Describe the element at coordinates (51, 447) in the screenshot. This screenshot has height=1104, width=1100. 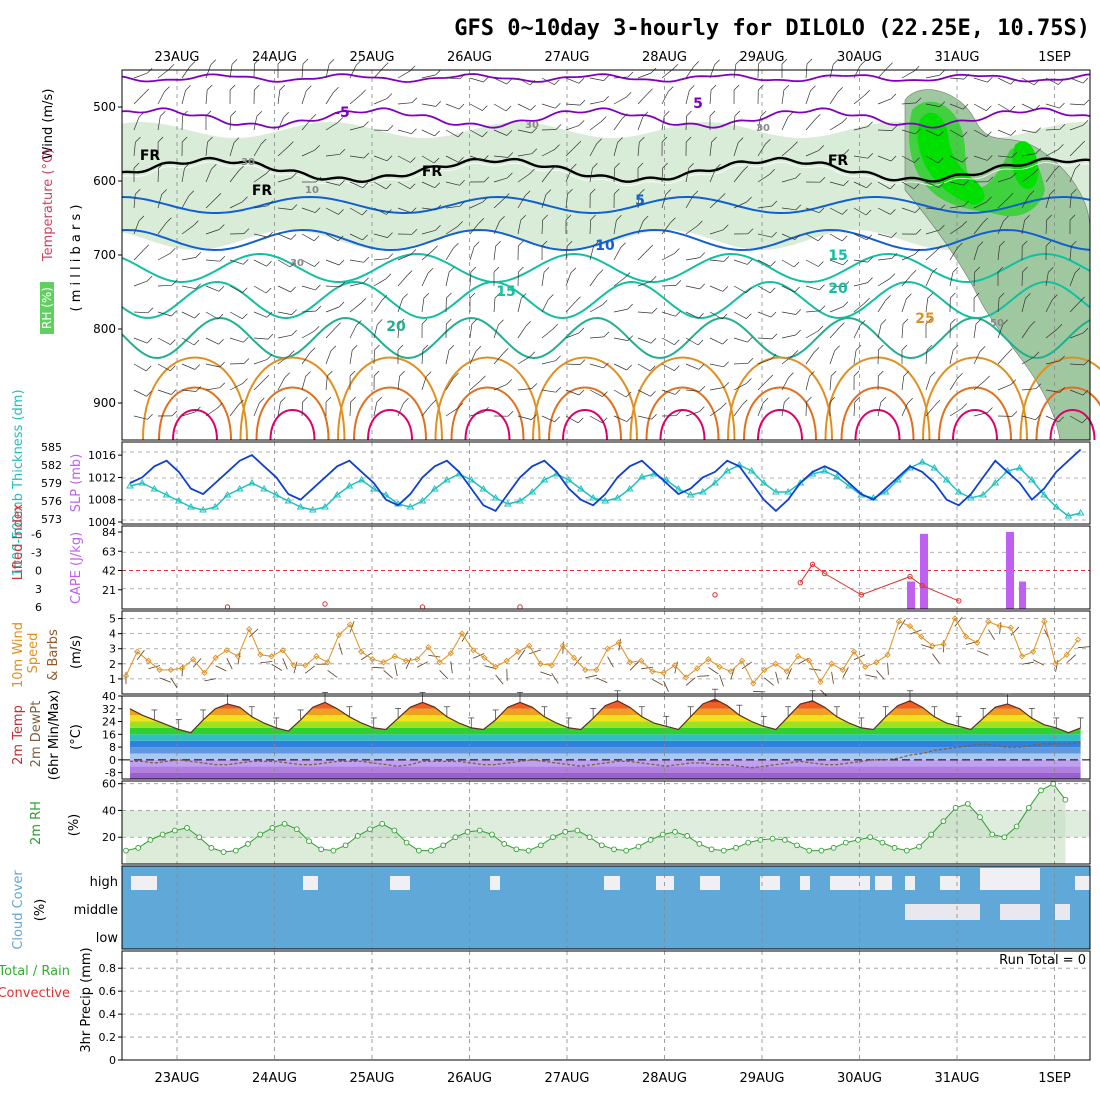
I see `thickness-tick-label: 585` at that location.